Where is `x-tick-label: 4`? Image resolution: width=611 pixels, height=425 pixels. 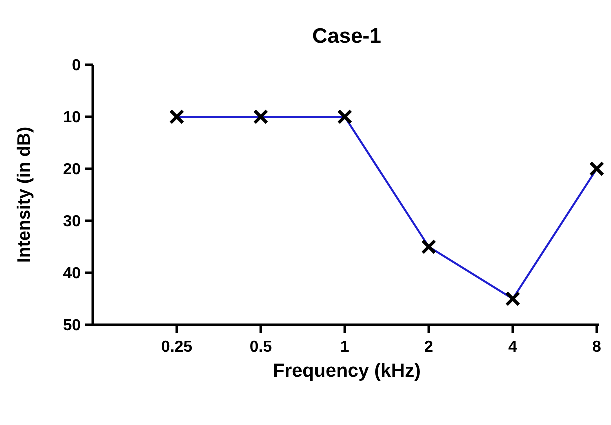
x-tick-label: 4 is located at coordinates (513, 347).